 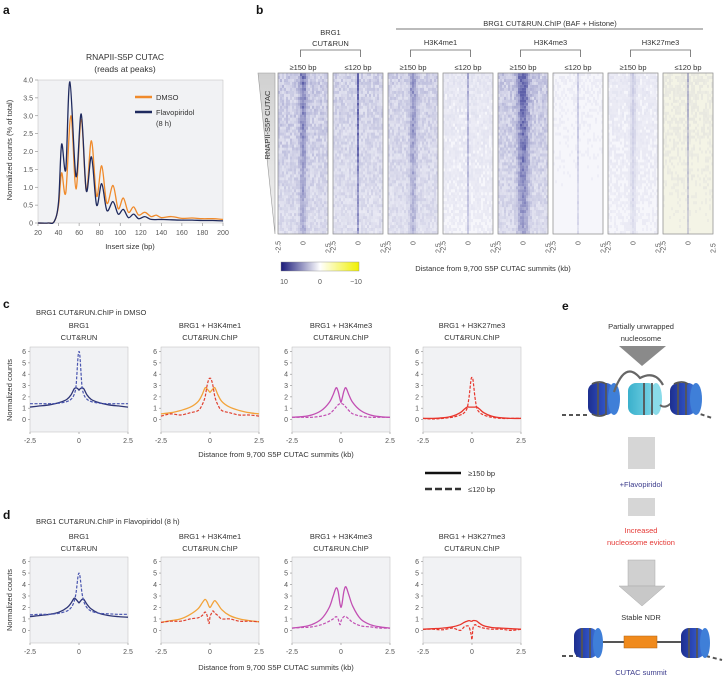 What do you see at coordinates (28, 170) in the screenshot?
I see `y-tick-label: 1.5` at bounding box center [28, 170].